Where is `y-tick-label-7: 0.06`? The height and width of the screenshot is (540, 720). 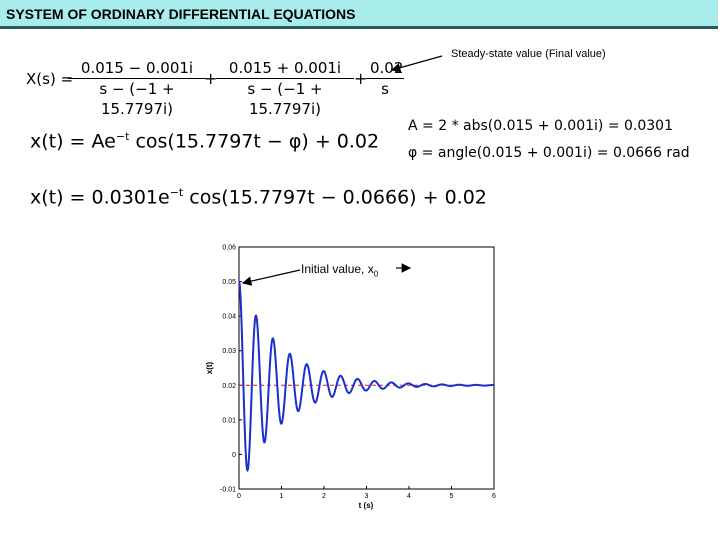
y-tick-label-7: 0.06 is located at coordinates (229, 248).